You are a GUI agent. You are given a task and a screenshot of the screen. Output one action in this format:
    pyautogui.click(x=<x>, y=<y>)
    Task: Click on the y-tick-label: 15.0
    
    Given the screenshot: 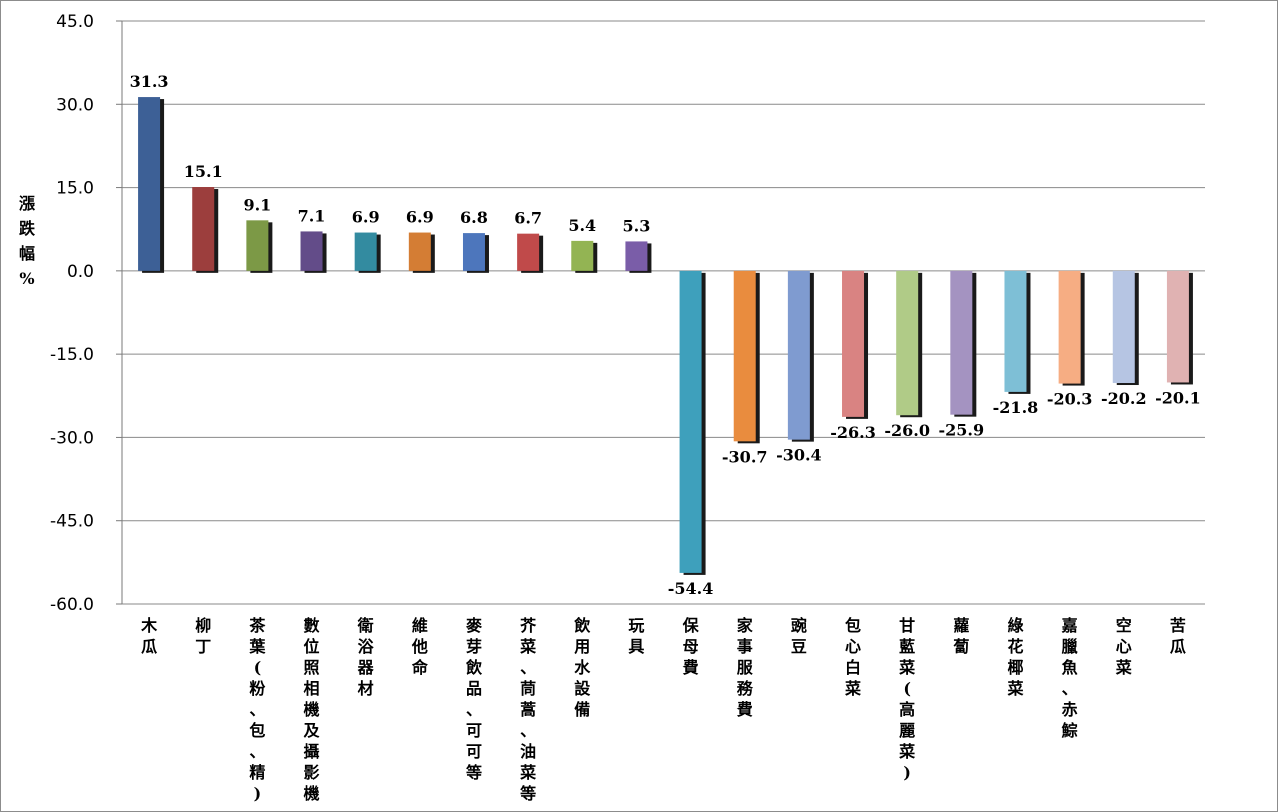 What is the action you would take?
    pyautogui.click(x=75, y=189)
    